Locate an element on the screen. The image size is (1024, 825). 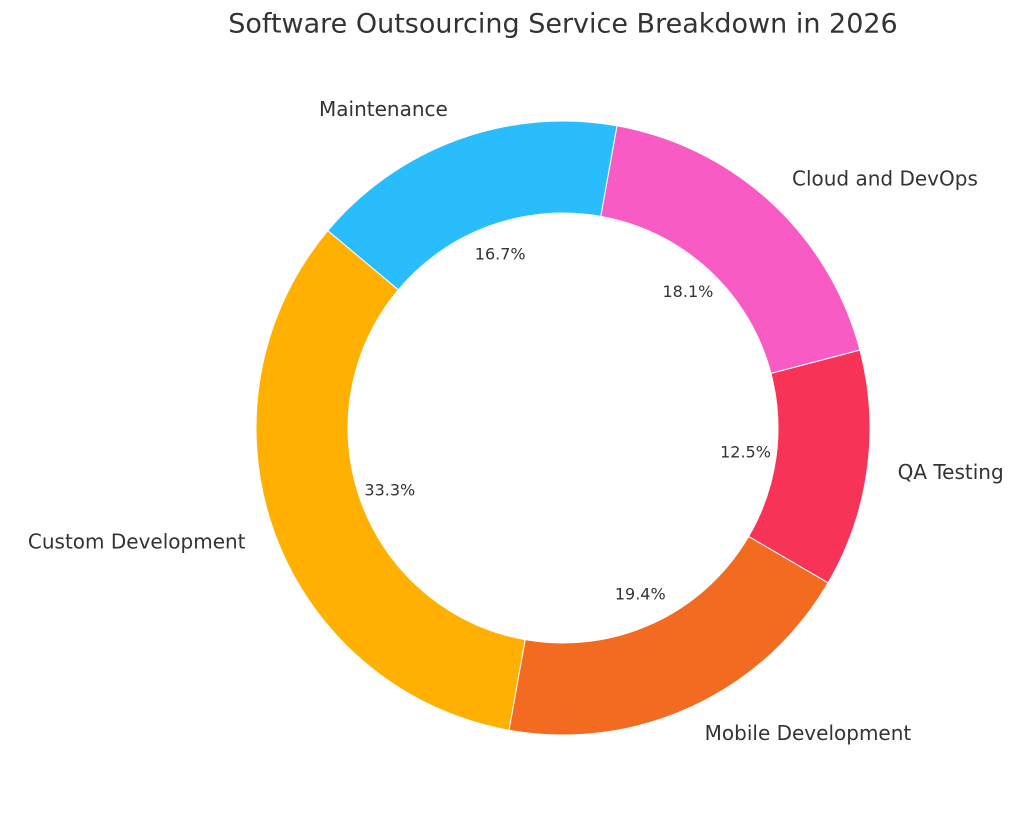
slice-label: Cloud and DevOps is located at coordinates (885, 178).